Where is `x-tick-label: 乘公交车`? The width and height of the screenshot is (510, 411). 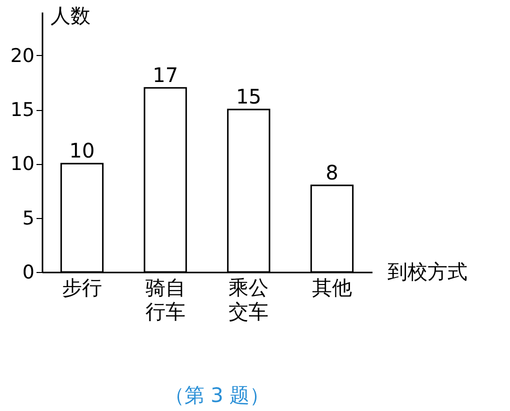 x-tick-label: 乘公交车 is located at coordinates (248, 300).